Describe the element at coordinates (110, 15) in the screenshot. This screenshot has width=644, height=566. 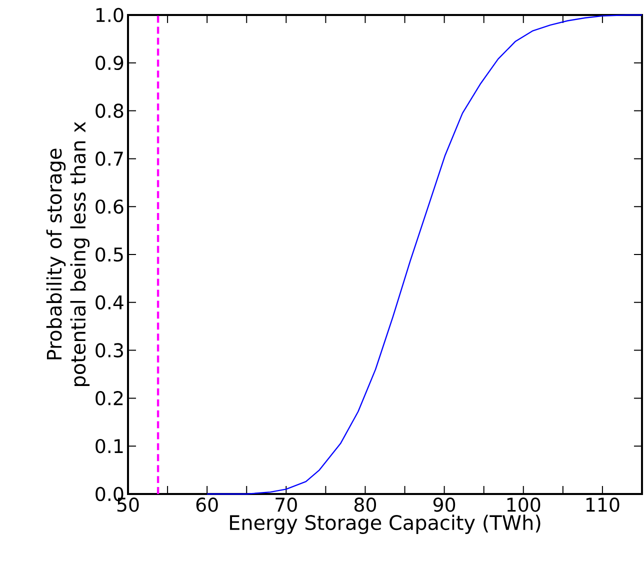
I see `y-tick-label: 1.0` at that location.